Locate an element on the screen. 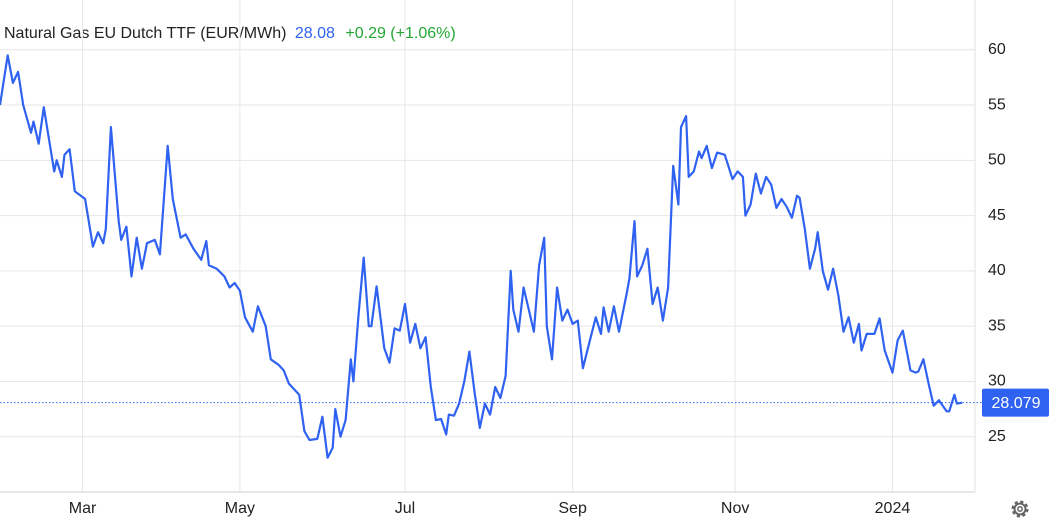 The image size is (1049, 527). x-tick-label: Sep is located at coordinates (572, 508).